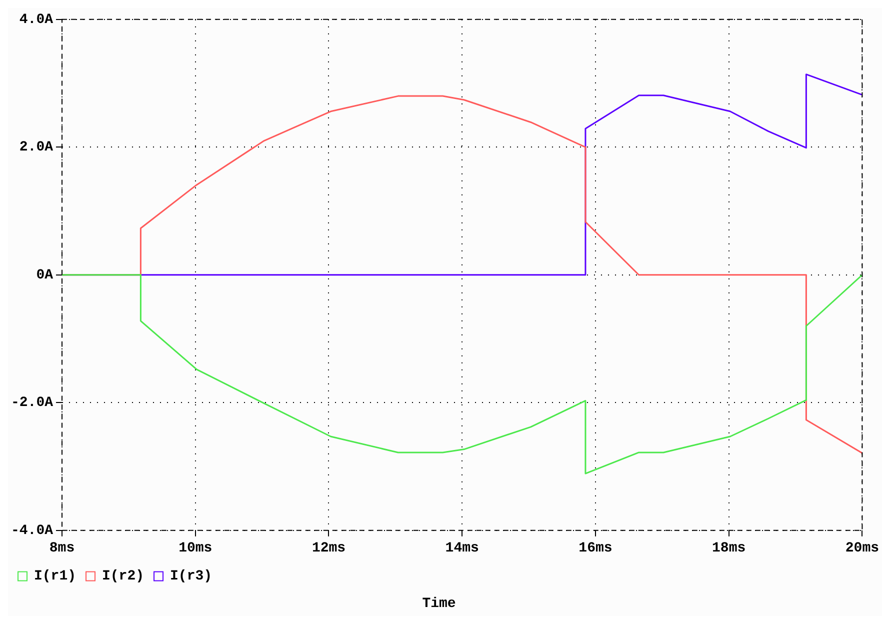 This screenshot has height=624, width=890. What do you see at coordinates (329, 548) in the screenshot?
I see `x-tick-label: 12ms` at bounding box center [329, 548].